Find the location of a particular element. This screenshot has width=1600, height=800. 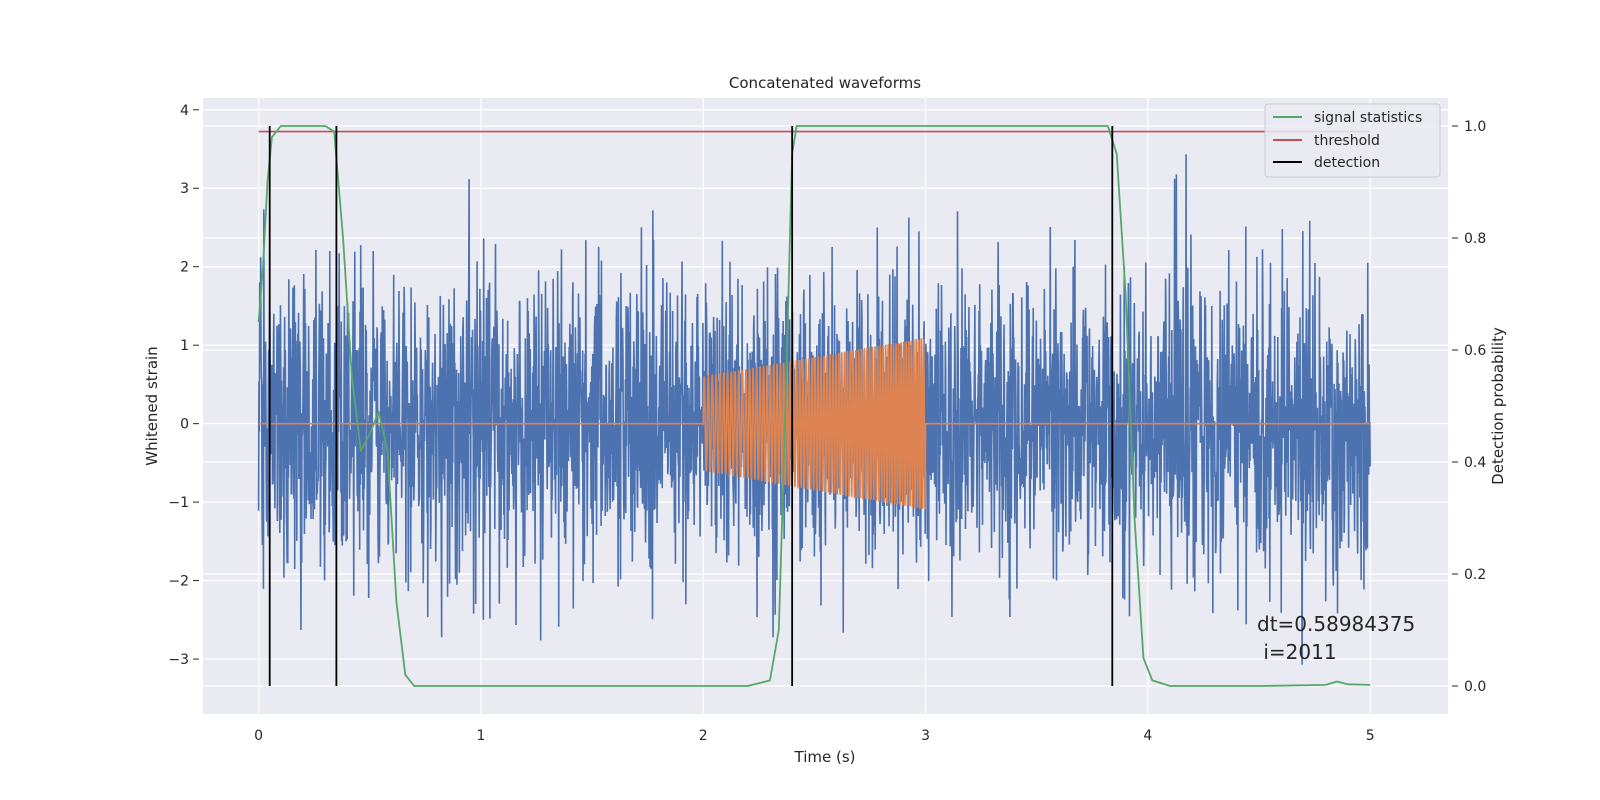

x-tick-label: 3 is located at coordinates (925, 736).